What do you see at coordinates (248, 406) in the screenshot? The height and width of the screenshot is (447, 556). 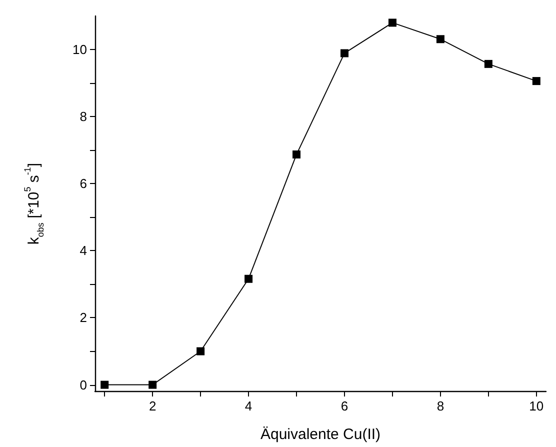 I see `x-tick-label: 4` at bounding box center [248, 406].